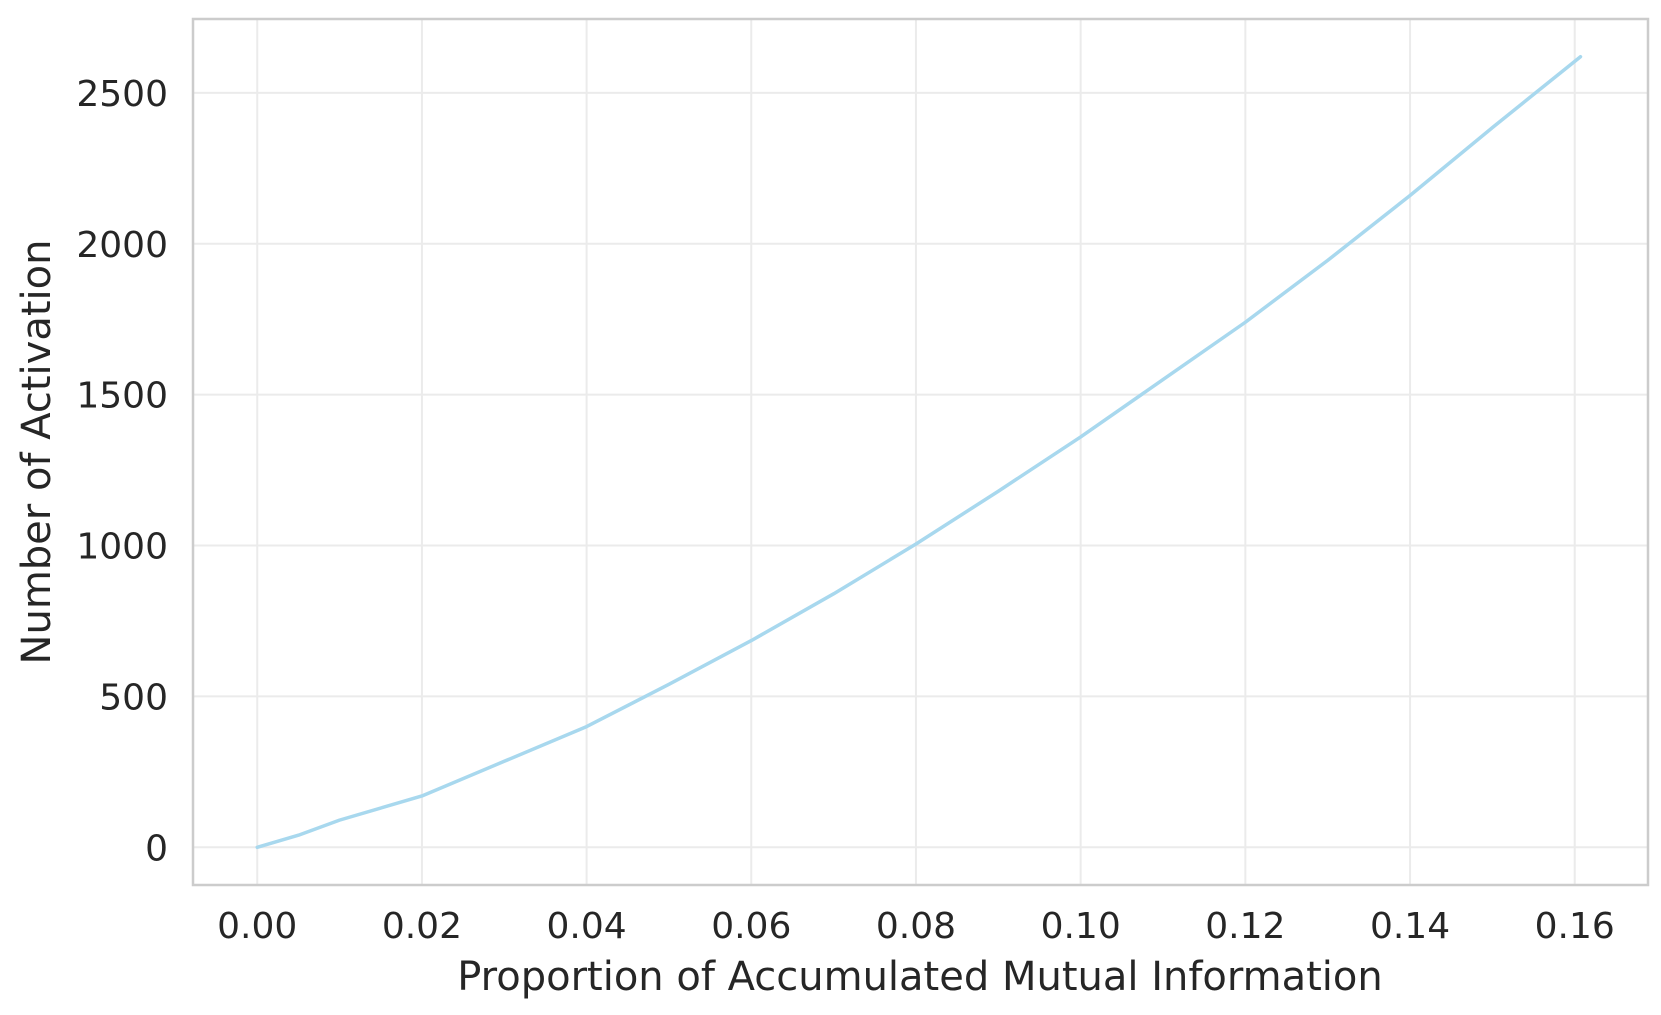  I want to click on x-tick-label: 0.00, so click(257, 926).